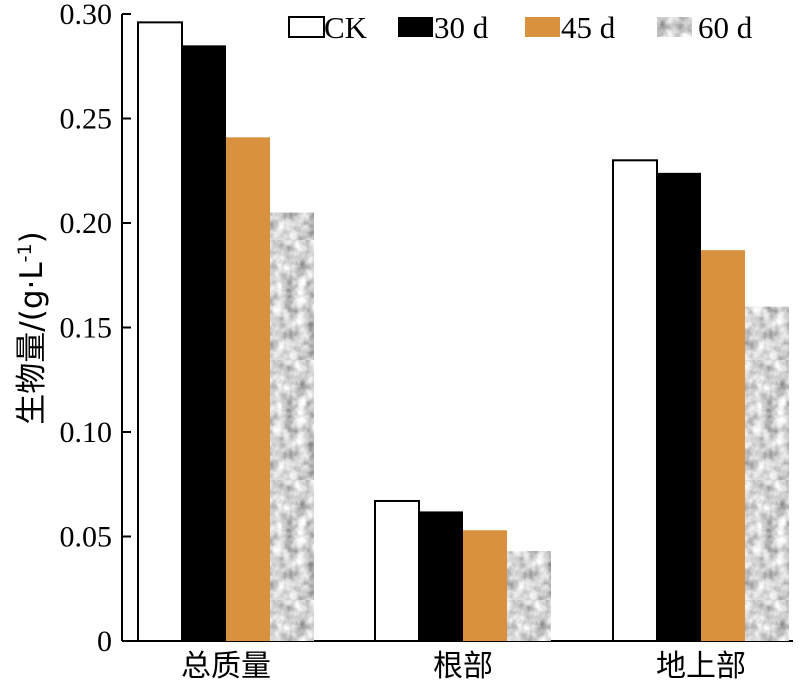 The image size is (800, 687). Describe the element at coordinates (346, 27) in the screenshot. I see `legend-label: CK` at that location.